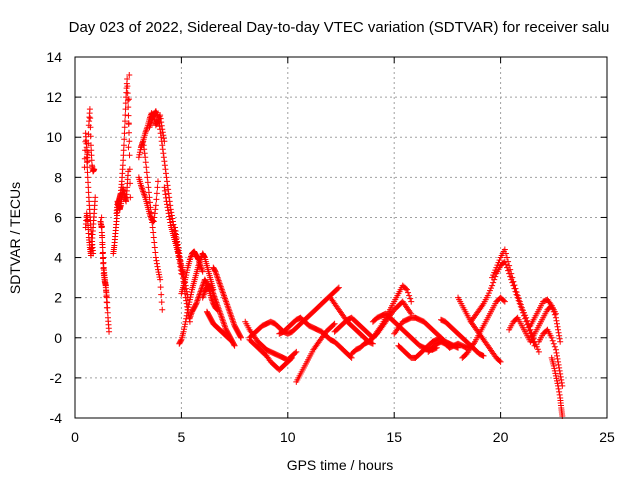  Describe the element at coordinates (58, 258) in the screenshot. I see `y-tick-label: 4` at that location.